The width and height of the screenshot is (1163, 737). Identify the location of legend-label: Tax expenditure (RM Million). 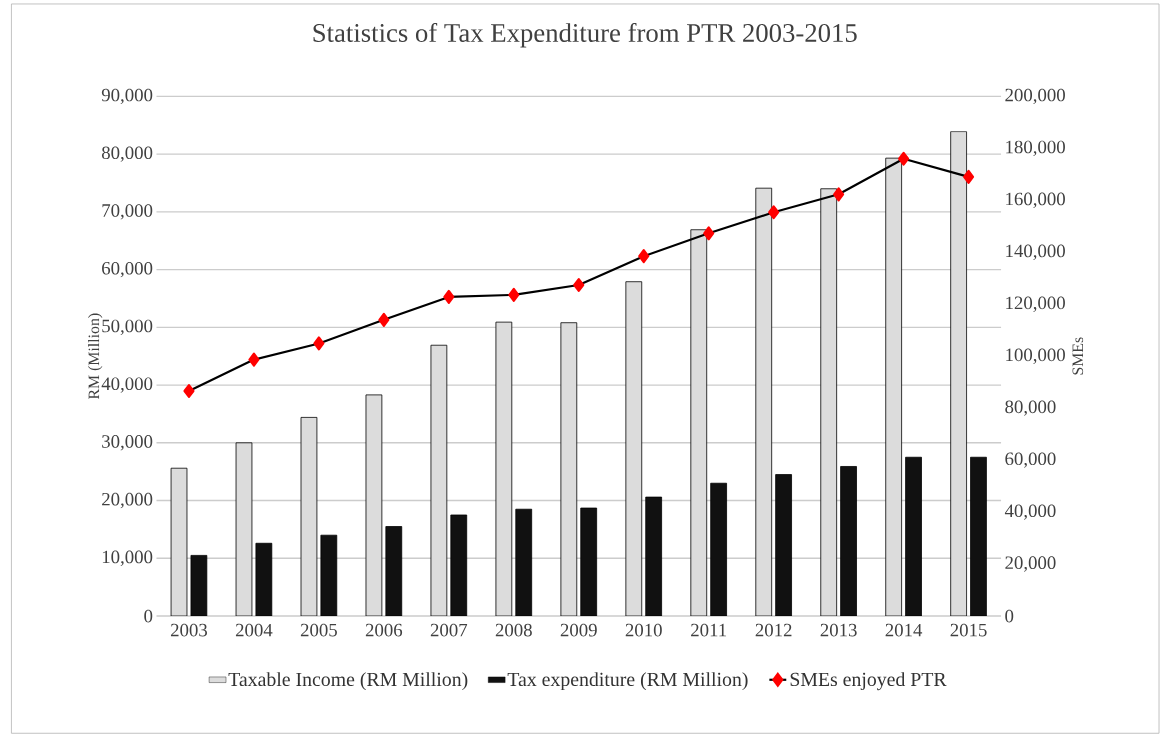
(627, 681).